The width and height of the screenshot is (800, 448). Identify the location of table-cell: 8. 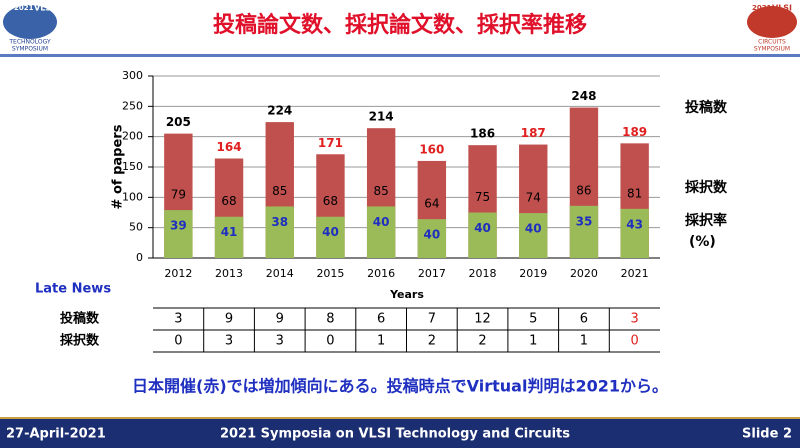
(330, 319).